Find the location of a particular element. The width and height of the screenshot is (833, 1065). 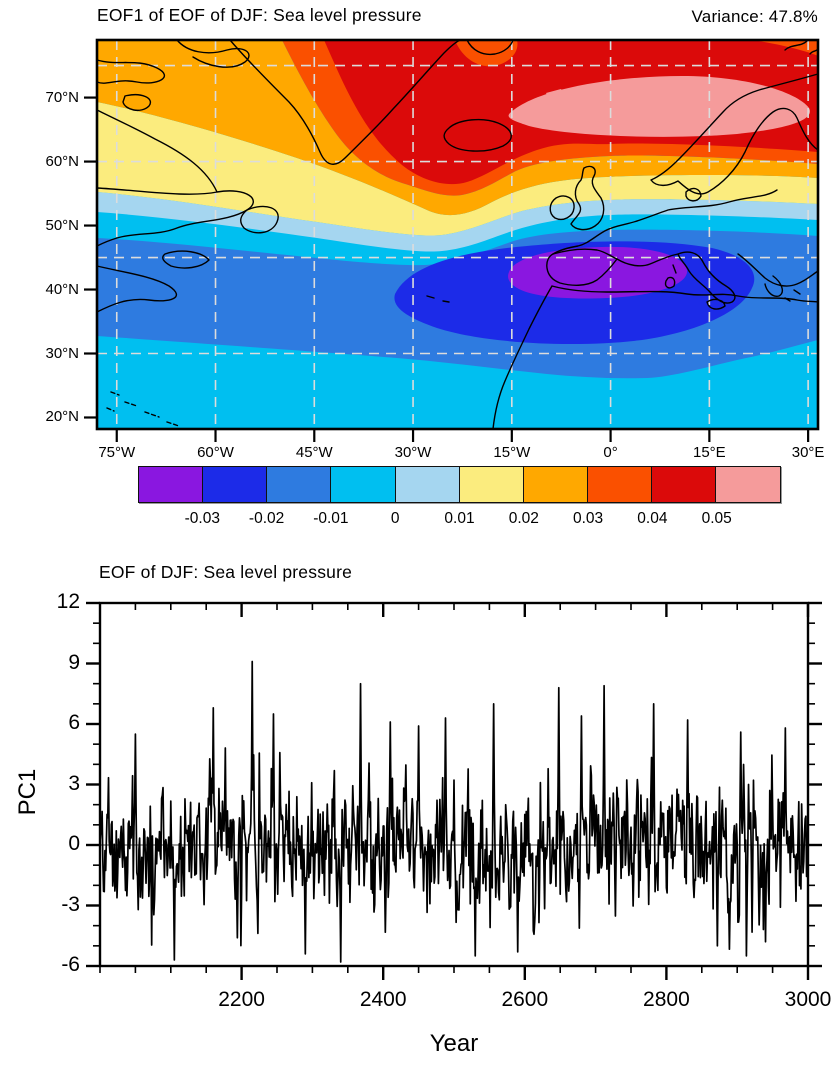

coastline-france is located at coordinates (595, 237).